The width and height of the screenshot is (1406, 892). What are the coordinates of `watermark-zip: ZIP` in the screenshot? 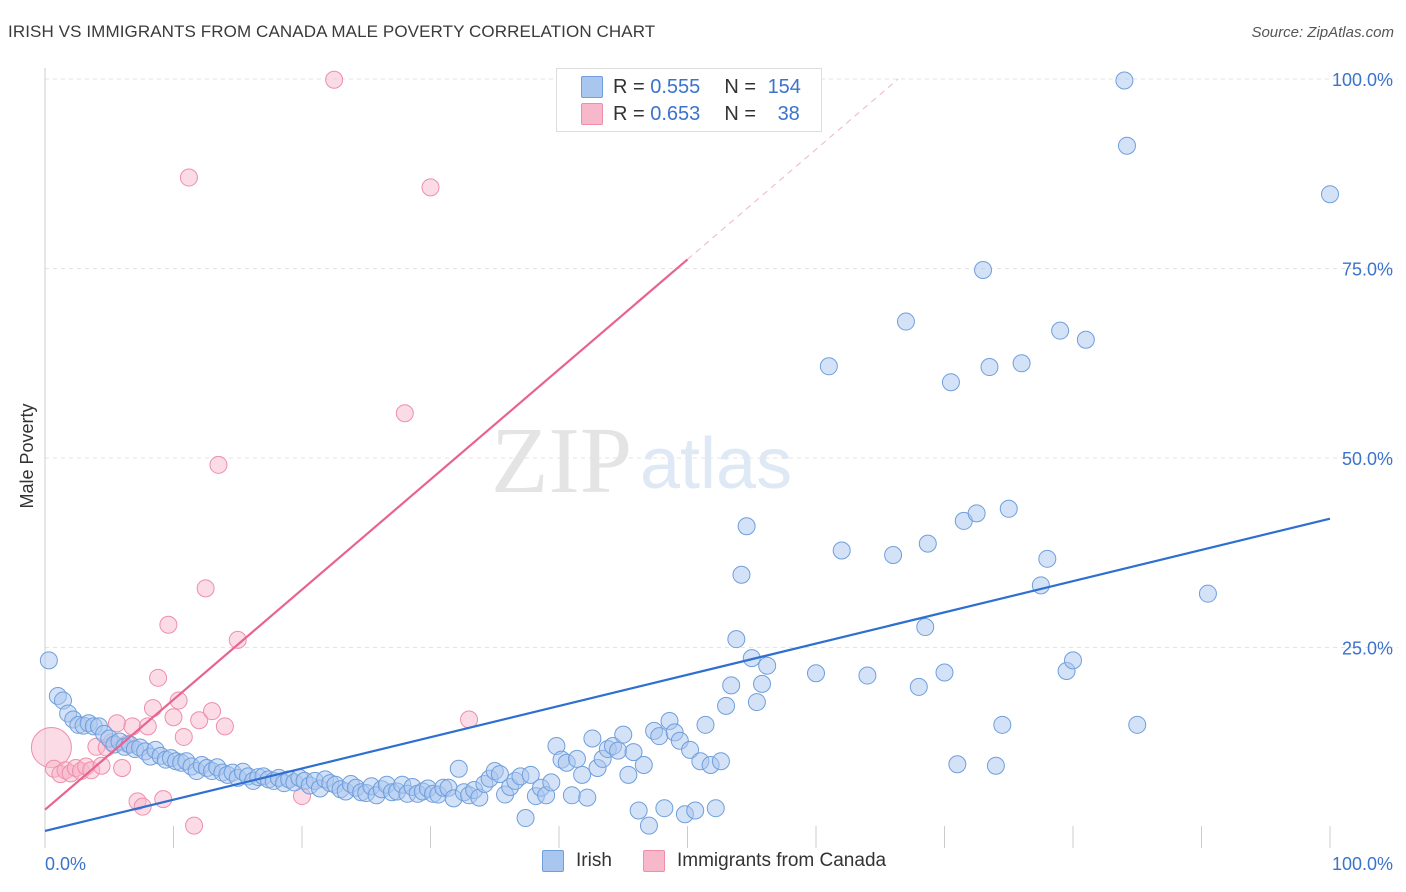 It's located at (561, 461).